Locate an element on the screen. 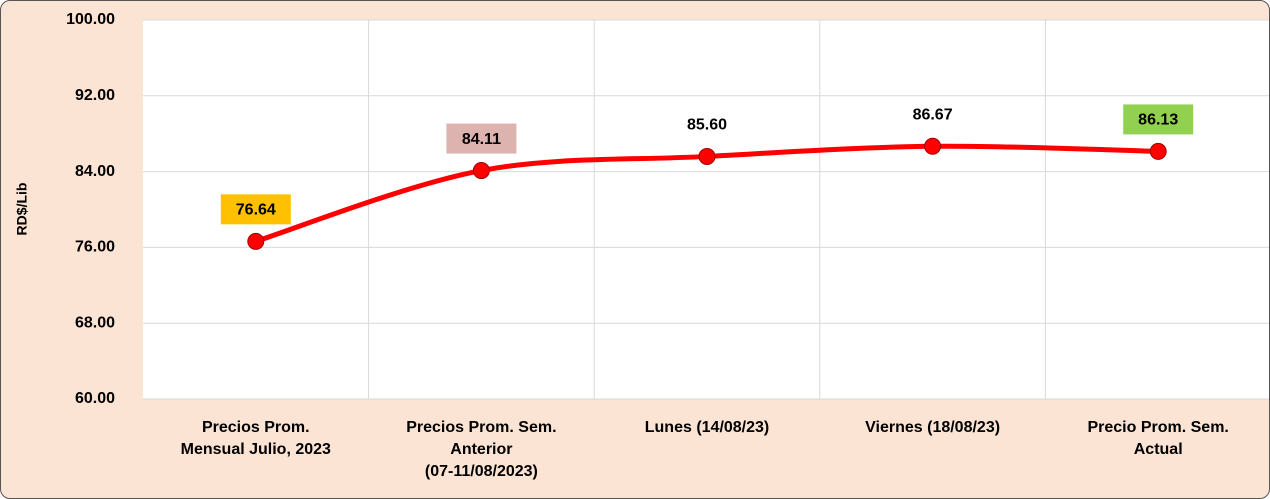 The height and width of the screenshot is (499, 1270). data-label: 85.60 is located at coordinates (707, 125).